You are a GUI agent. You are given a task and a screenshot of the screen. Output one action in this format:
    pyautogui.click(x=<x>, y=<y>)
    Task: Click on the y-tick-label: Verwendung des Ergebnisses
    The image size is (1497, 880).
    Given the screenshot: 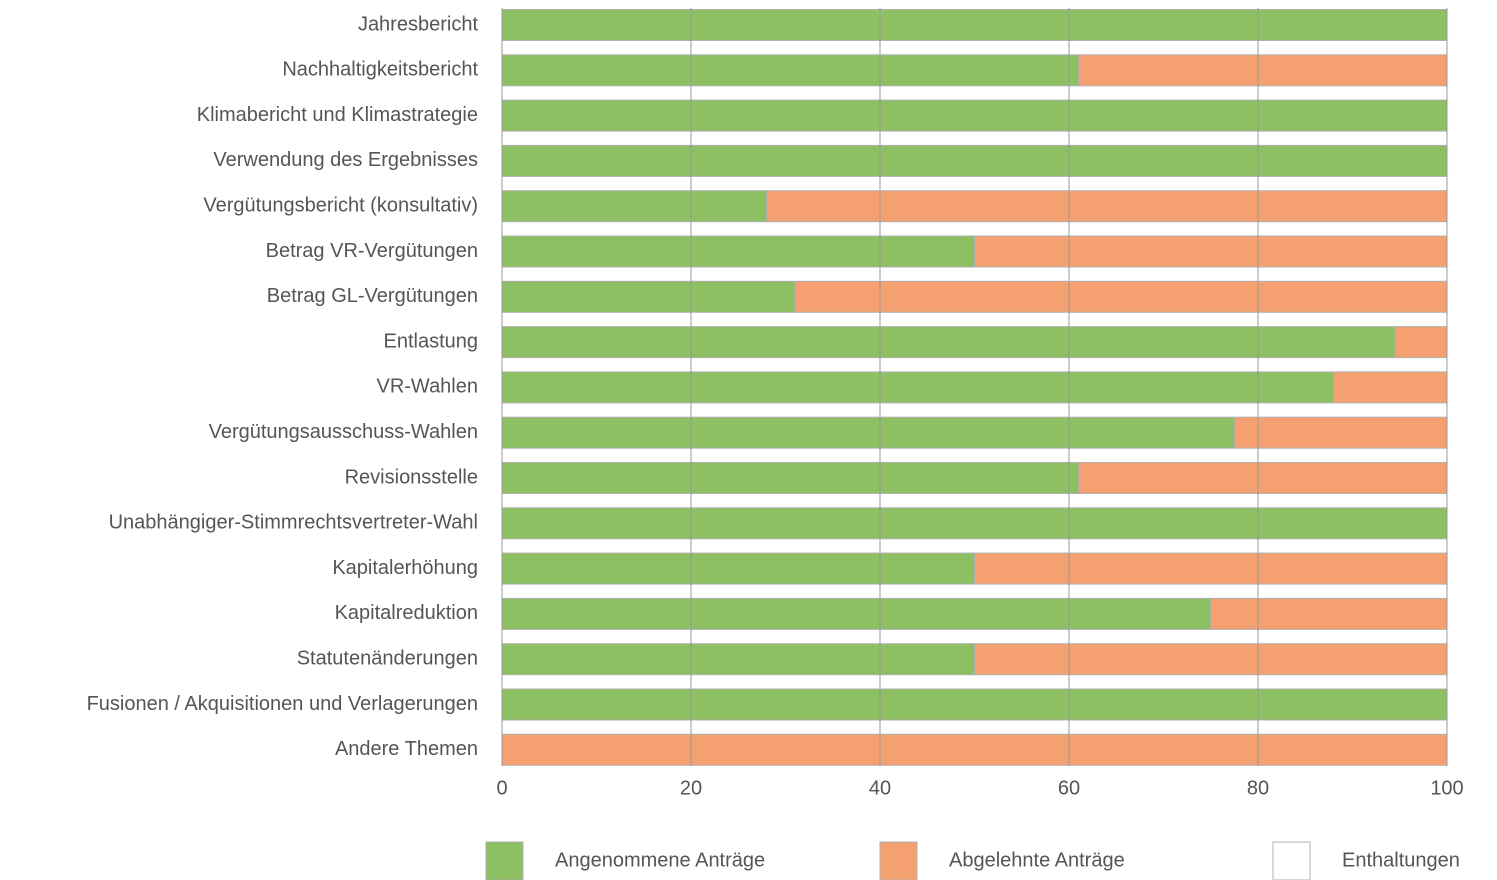 What is the action you would take?
    pyautogui.click(x=345, y=160)
    